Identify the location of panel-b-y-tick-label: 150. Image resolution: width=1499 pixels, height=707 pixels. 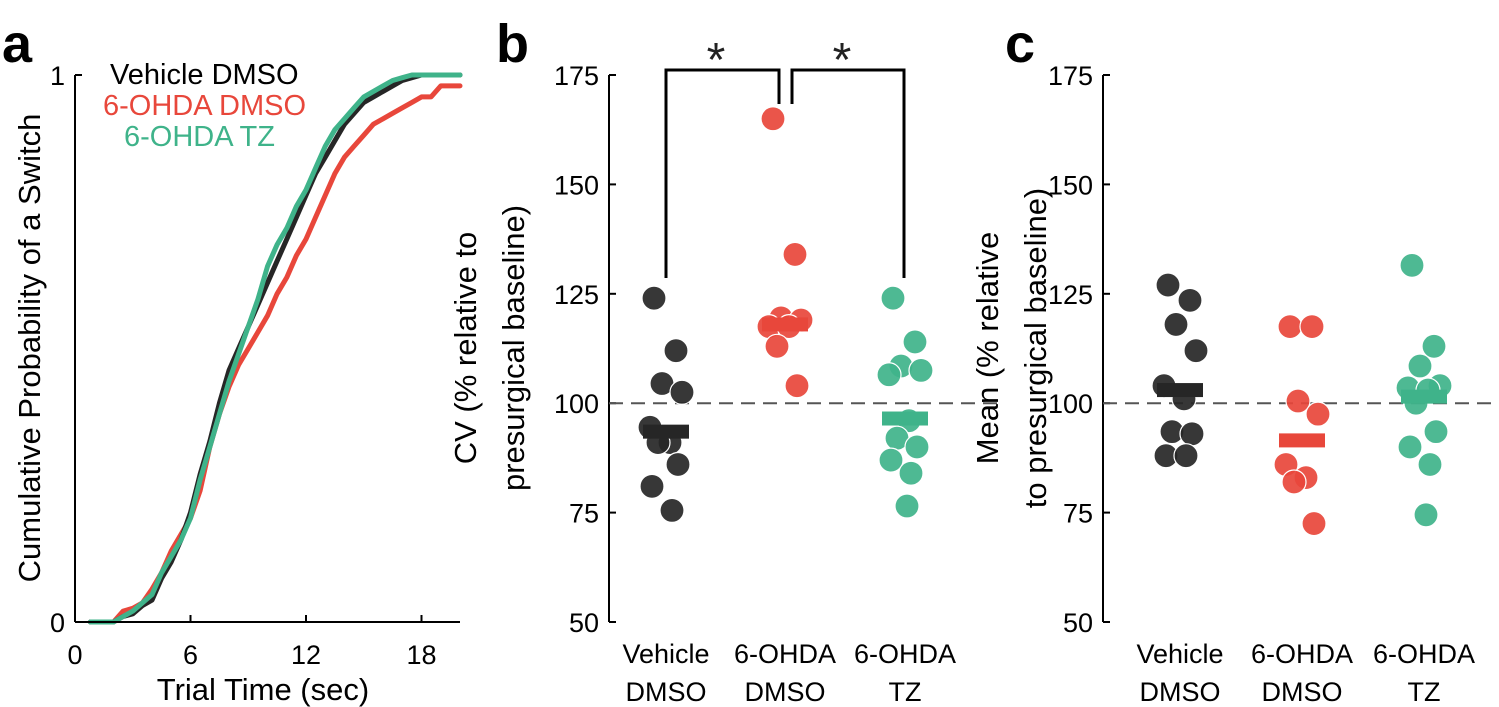
(576, 185).